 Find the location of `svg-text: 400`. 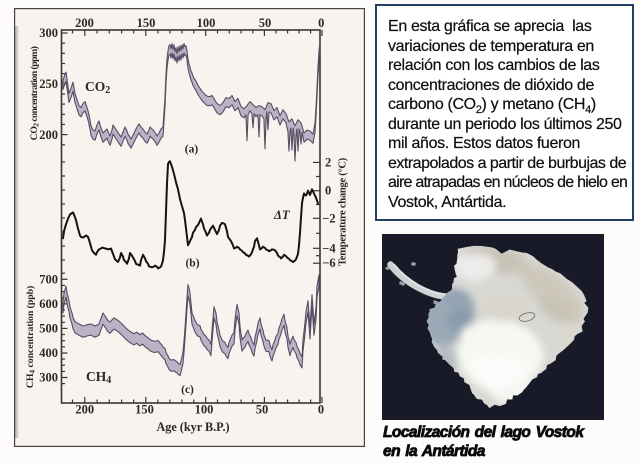

svg-text: 400 is located at coordinates (48, 353).